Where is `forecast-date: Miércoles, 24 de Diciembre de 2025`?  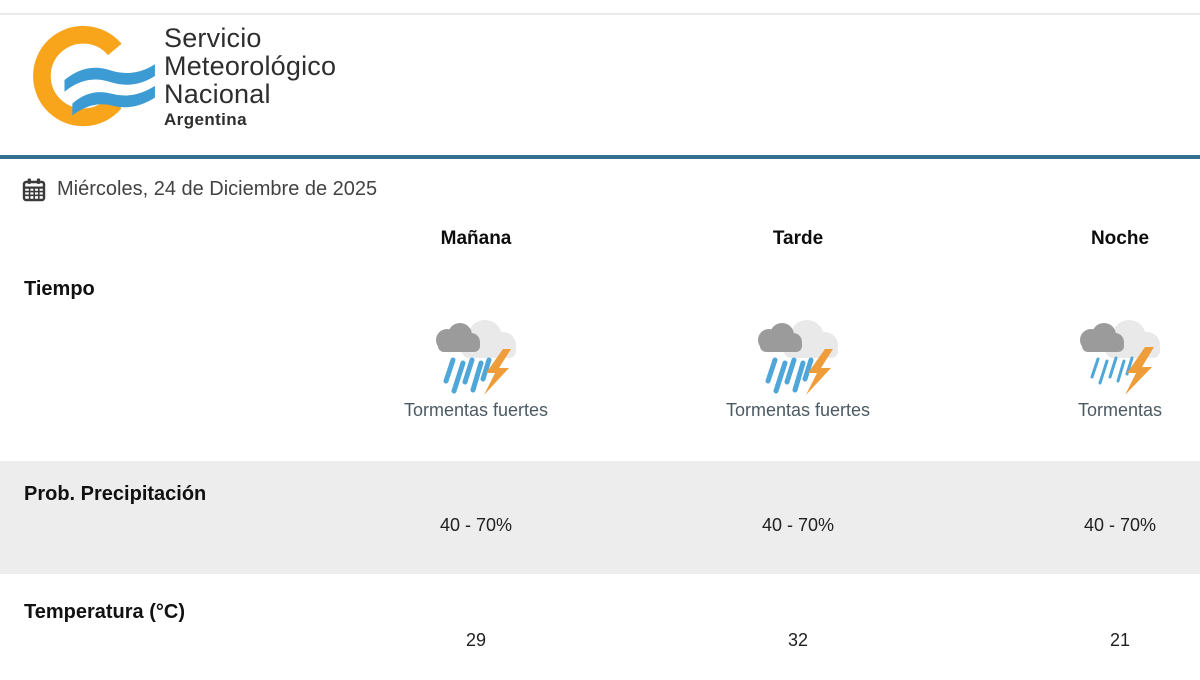
forecast-date: Miércoles, 24 de Diciembre de 2025 is located at coordinates (217, 189).